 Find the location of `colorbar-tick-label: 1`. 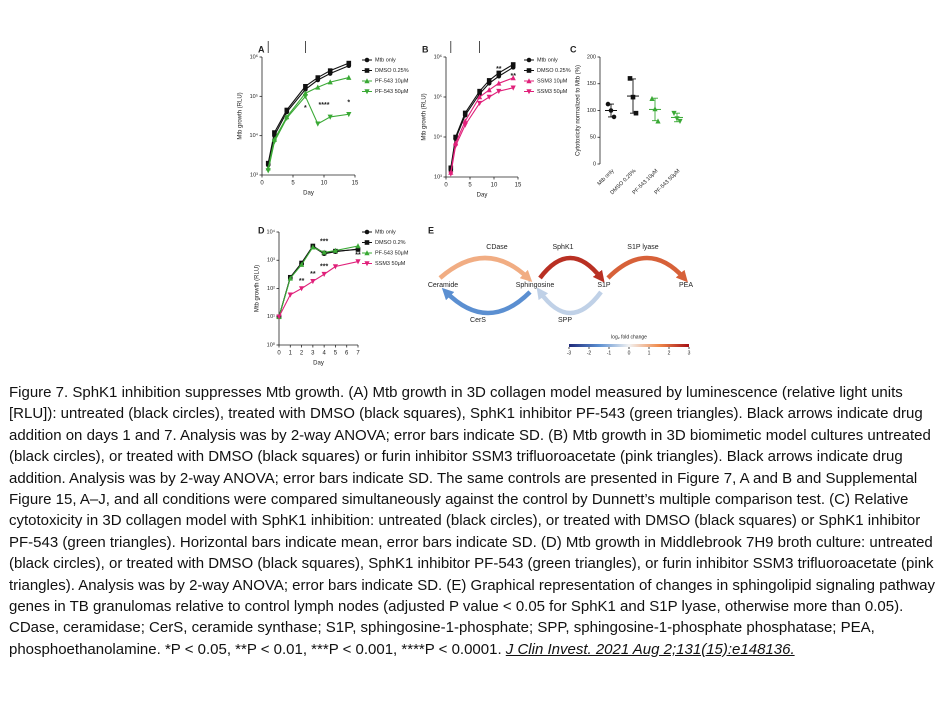

colorbar-tick-label: 1 is located at coordinates (649, 353).